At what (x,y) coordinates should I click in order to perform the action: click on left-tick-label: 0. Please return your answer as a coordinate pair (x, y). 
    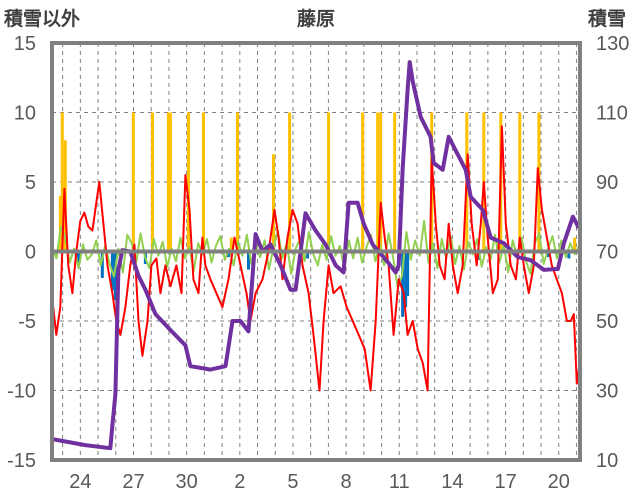
    Looking at the image, I should click on (30, 253).